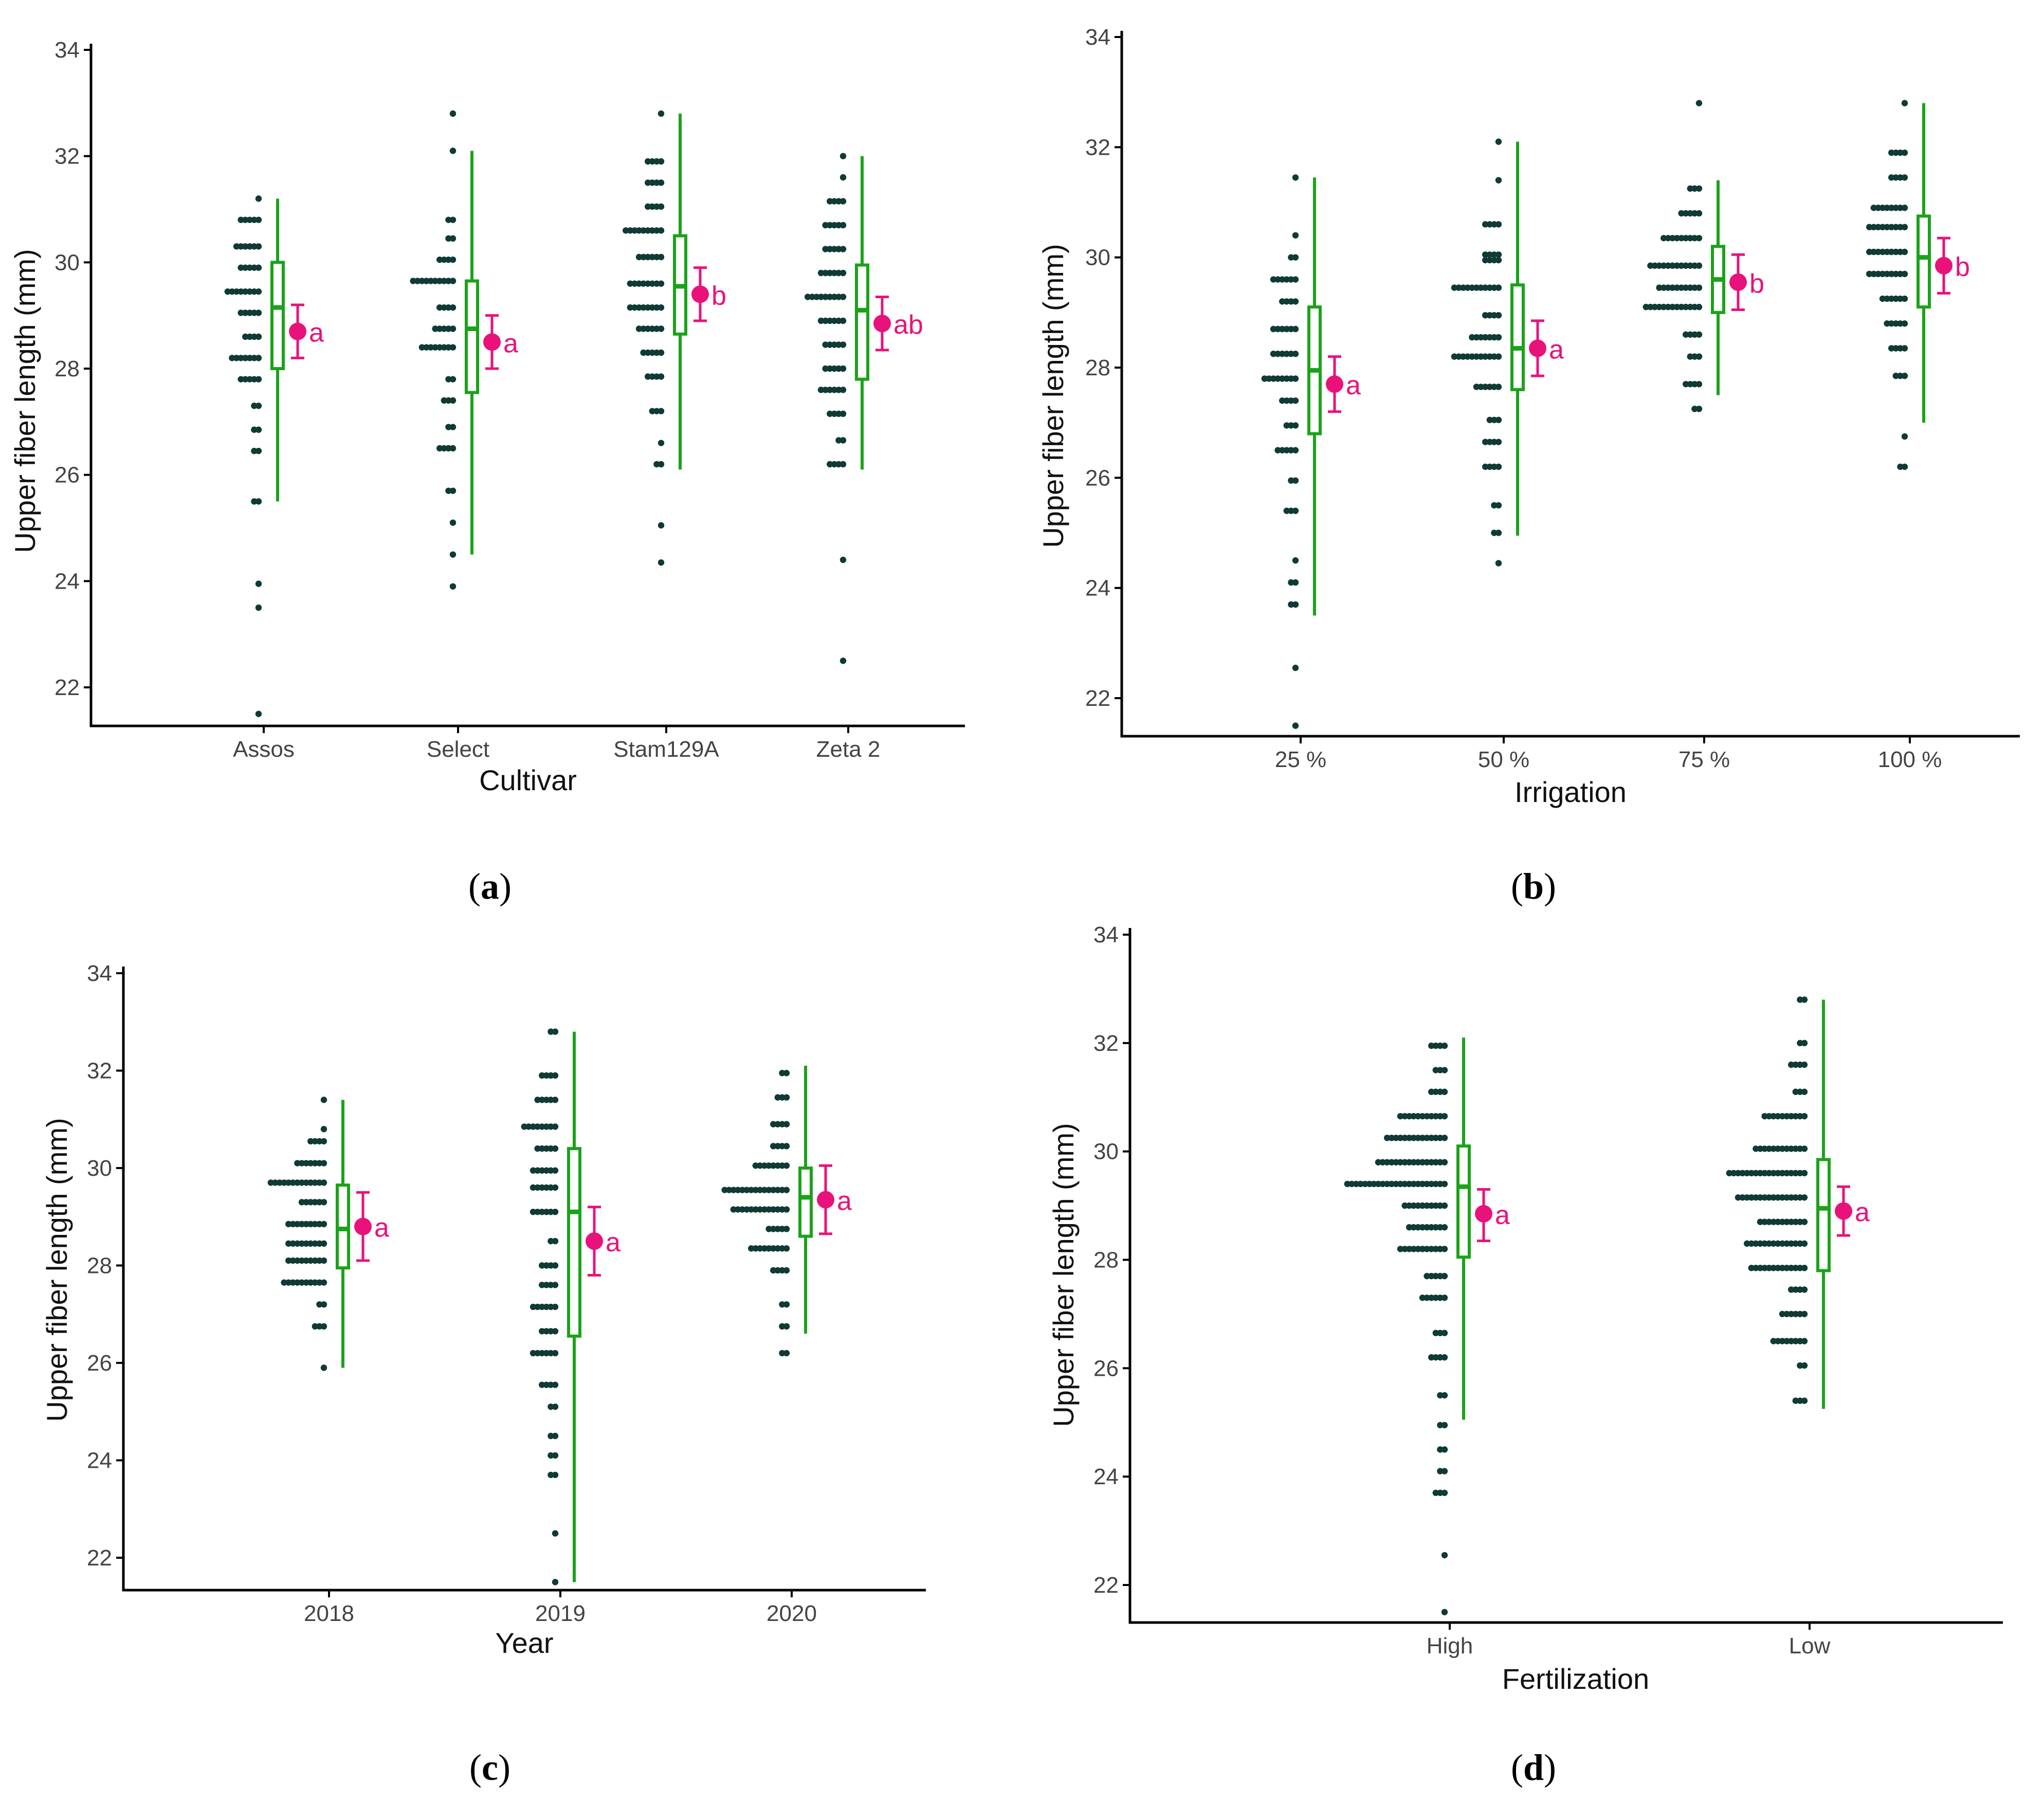 This screenshot has height=1804, width=2044. Describe the element at coordinates (1097, 368) in the screenshot. I see `y-tick-label: 28` at that location.